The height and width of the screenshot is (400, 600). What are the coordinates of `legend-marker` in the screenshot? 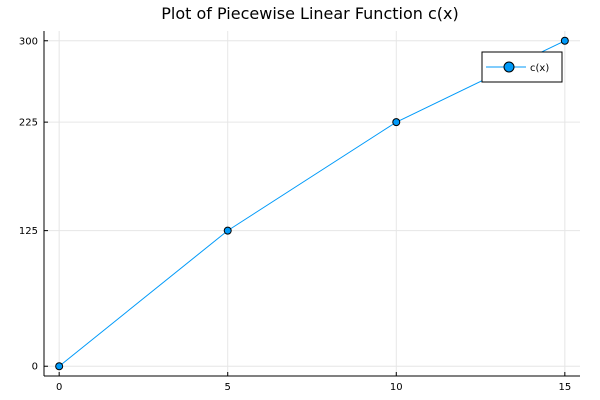 It's located at (509, 67).